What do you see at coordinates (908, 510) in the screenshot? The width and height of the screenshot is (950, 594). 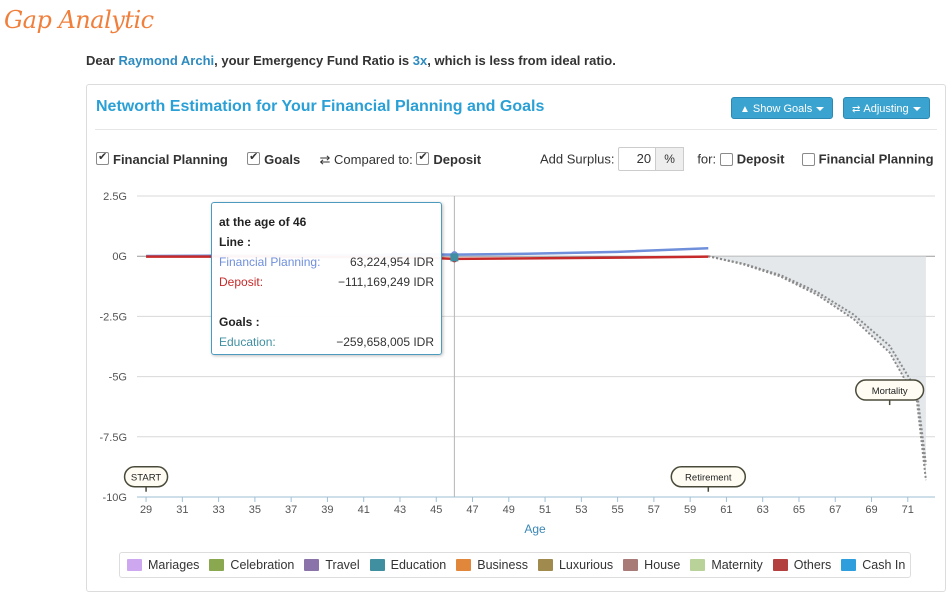 I see `x-tick-label: 71` at bounding box center [908, 510].